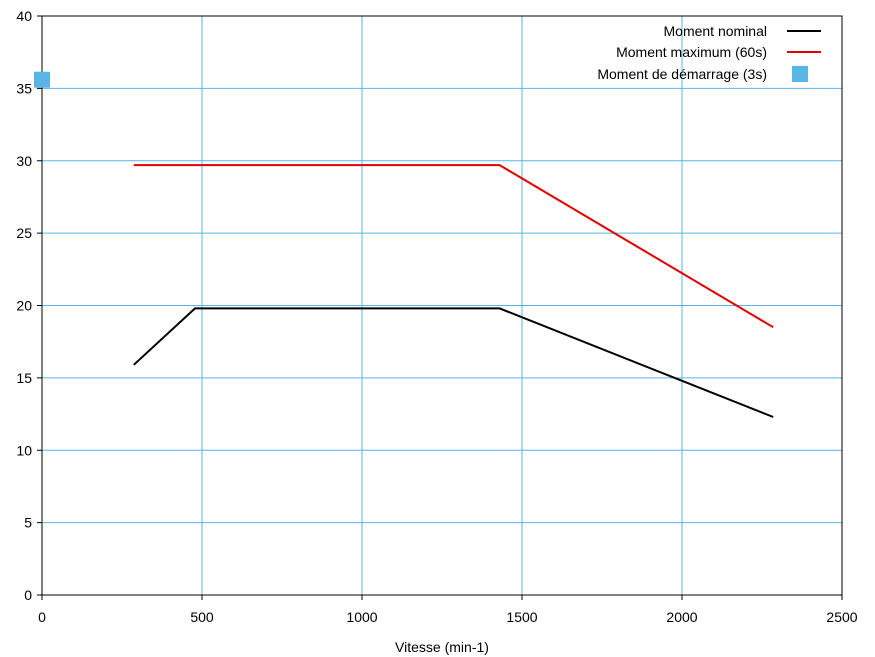 The height and width of the screenshot is (657, 875). Describe the element at coordinates (28, 595) in the screenshot. I see `y-tick-label: 0` at that location.